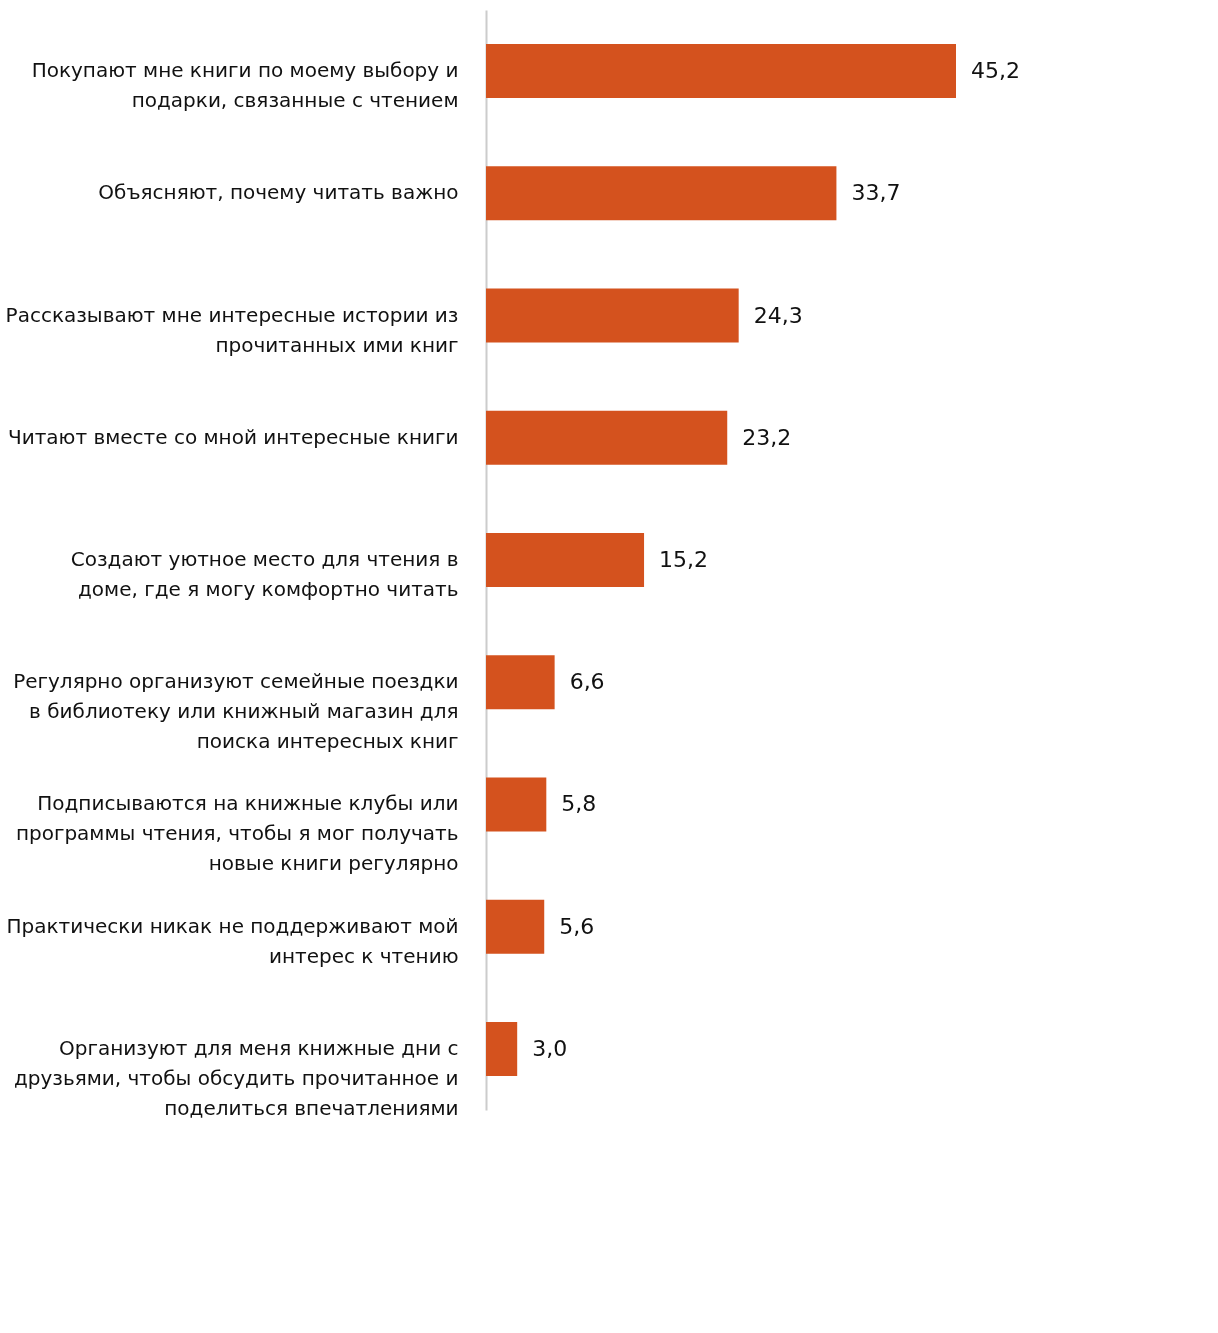 The height and width of the screenshot is (1333, 1218). Describe the element at coordinates (232, 329) in the screenshot. I see `y-tick-label: Рассказывают мне интересные истории из прочитанных ими книг` at that location.